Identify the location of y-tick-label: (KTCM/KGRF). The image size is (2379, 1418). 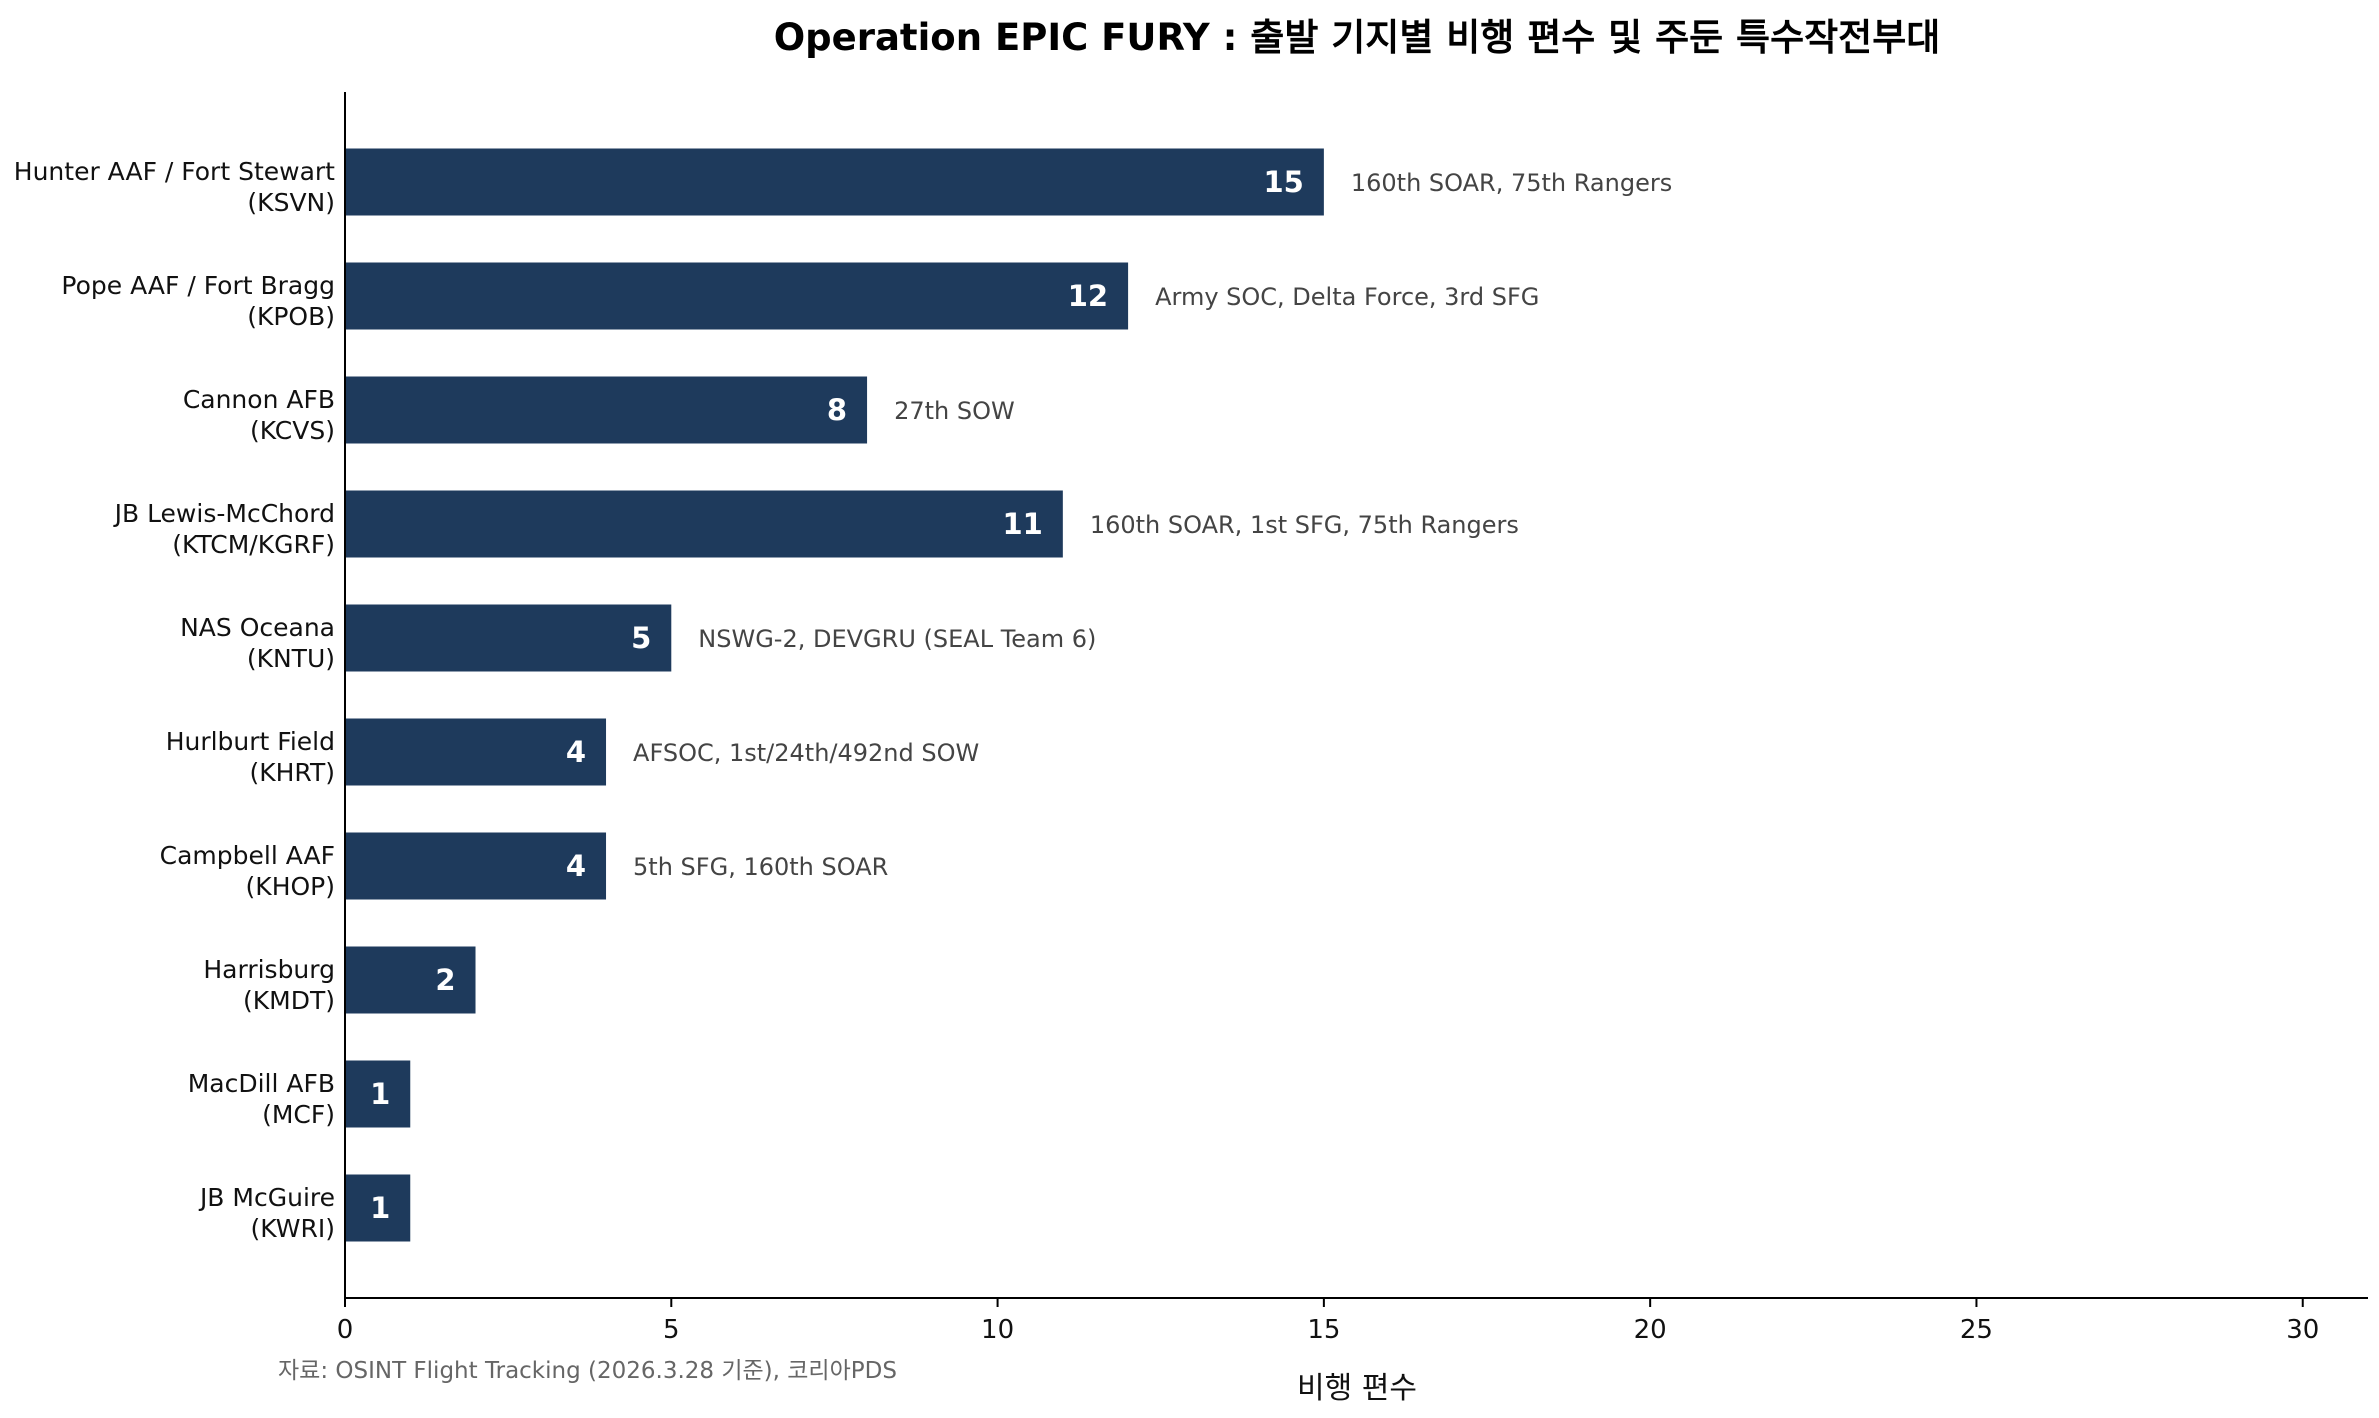
(253, 544).